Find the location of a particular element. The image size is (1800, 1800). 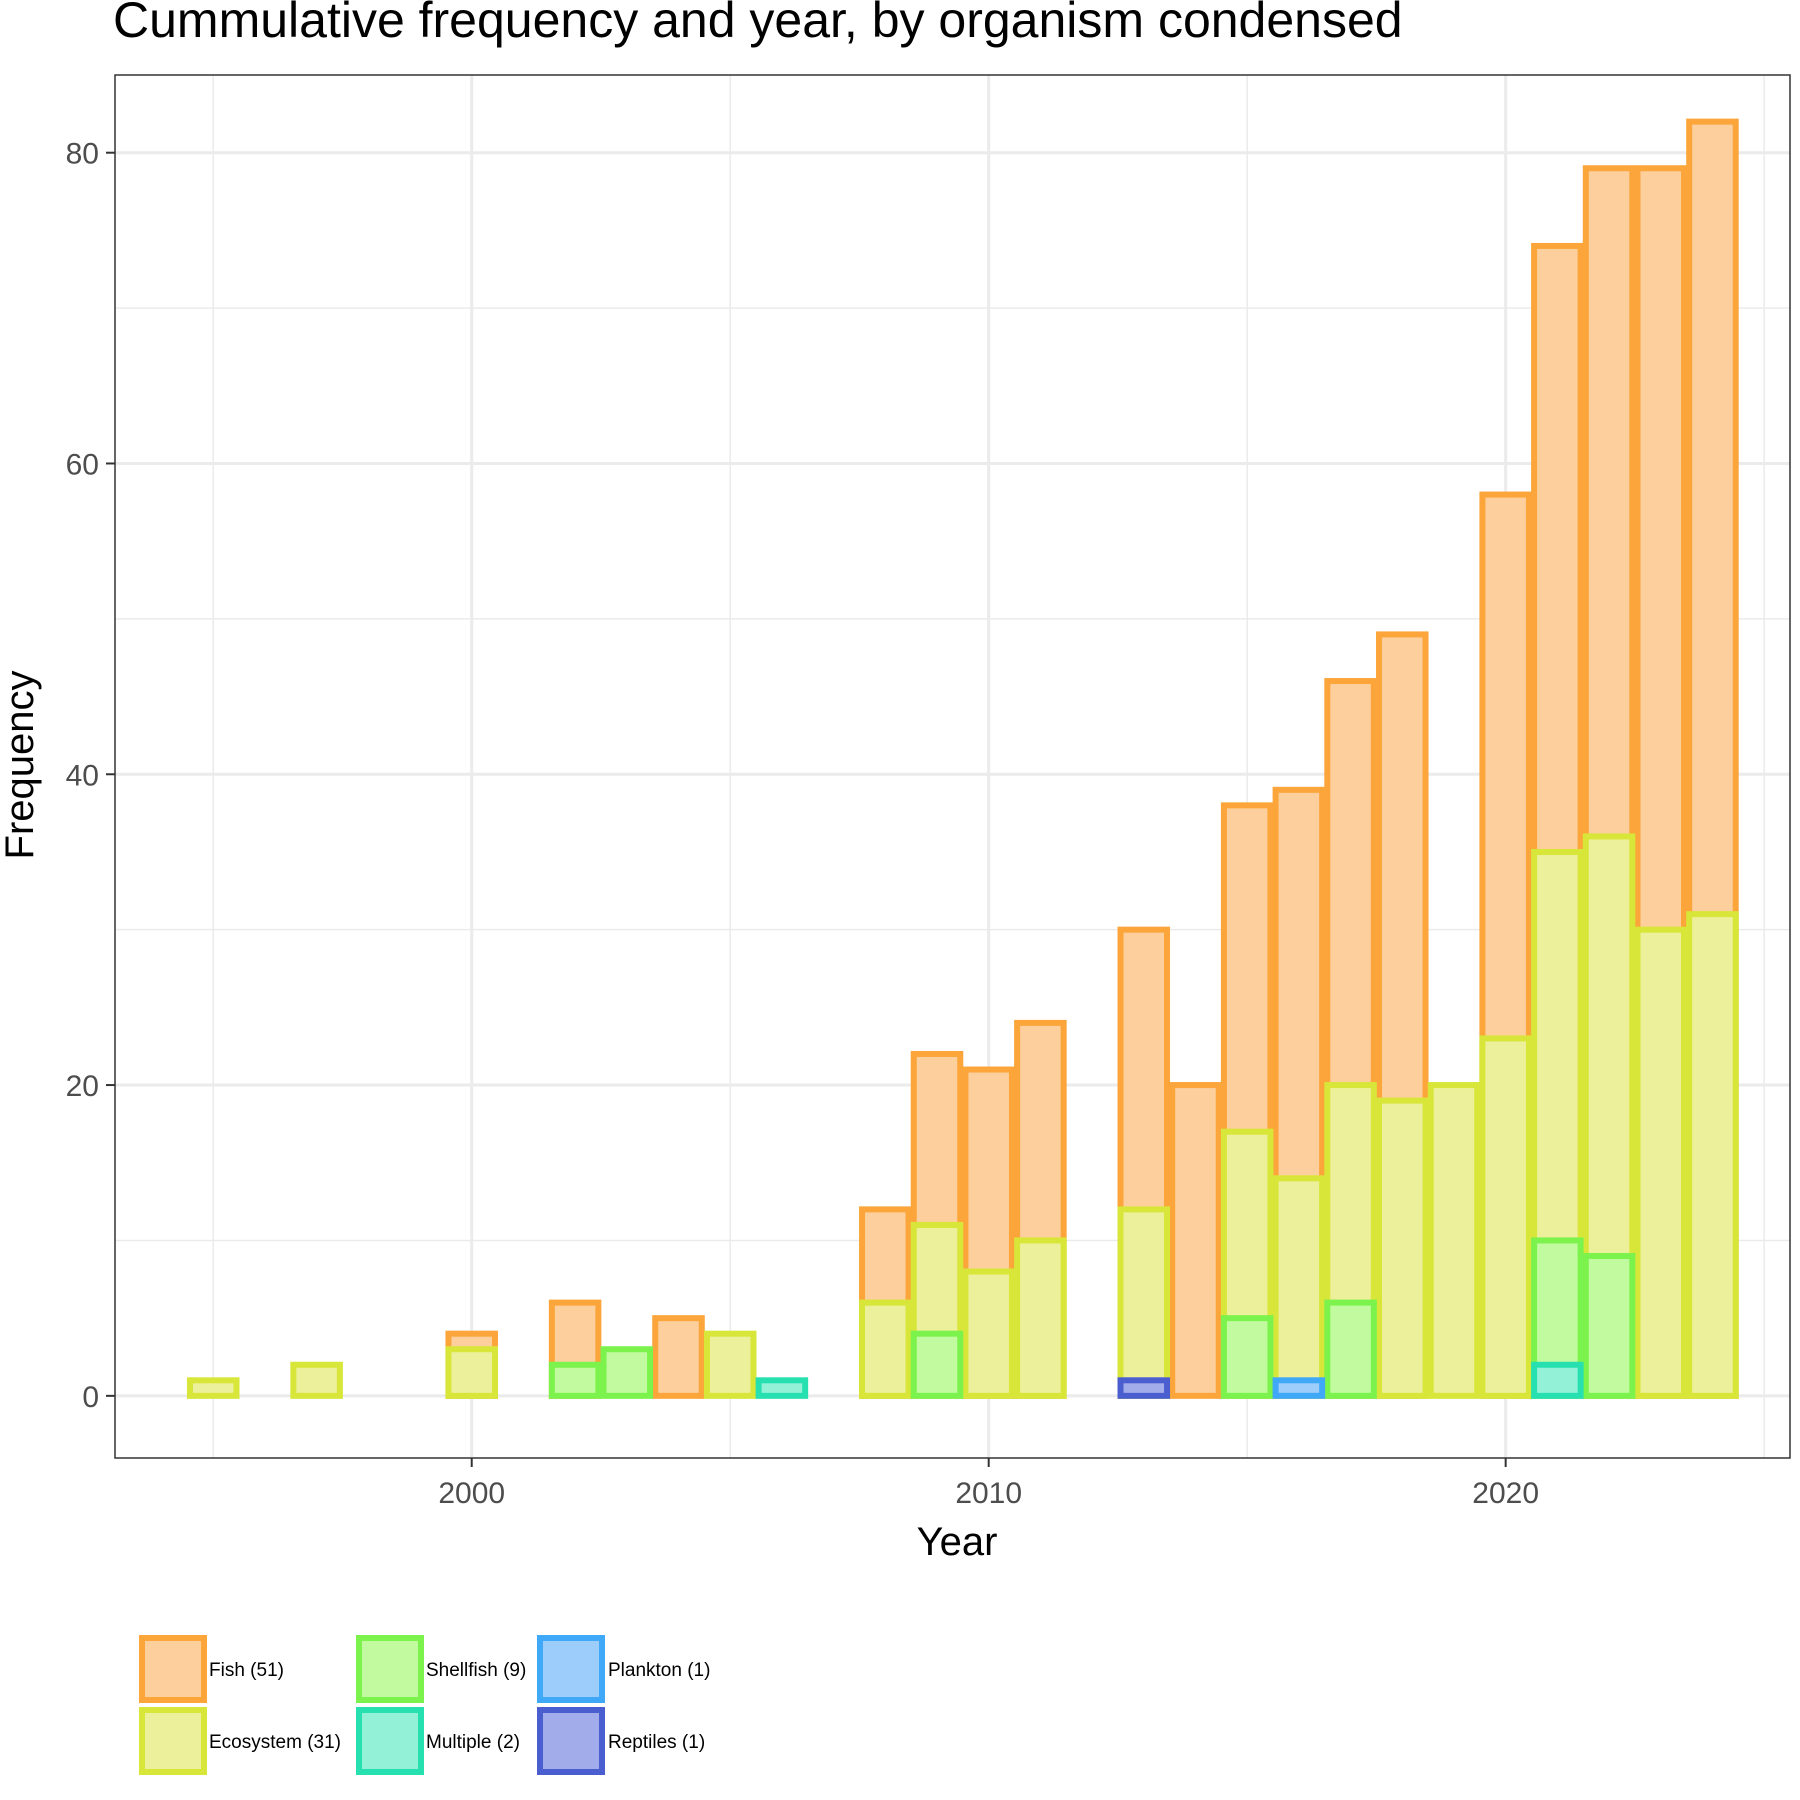

y-tick-label: 0 is located at coordinates (90, 1397).